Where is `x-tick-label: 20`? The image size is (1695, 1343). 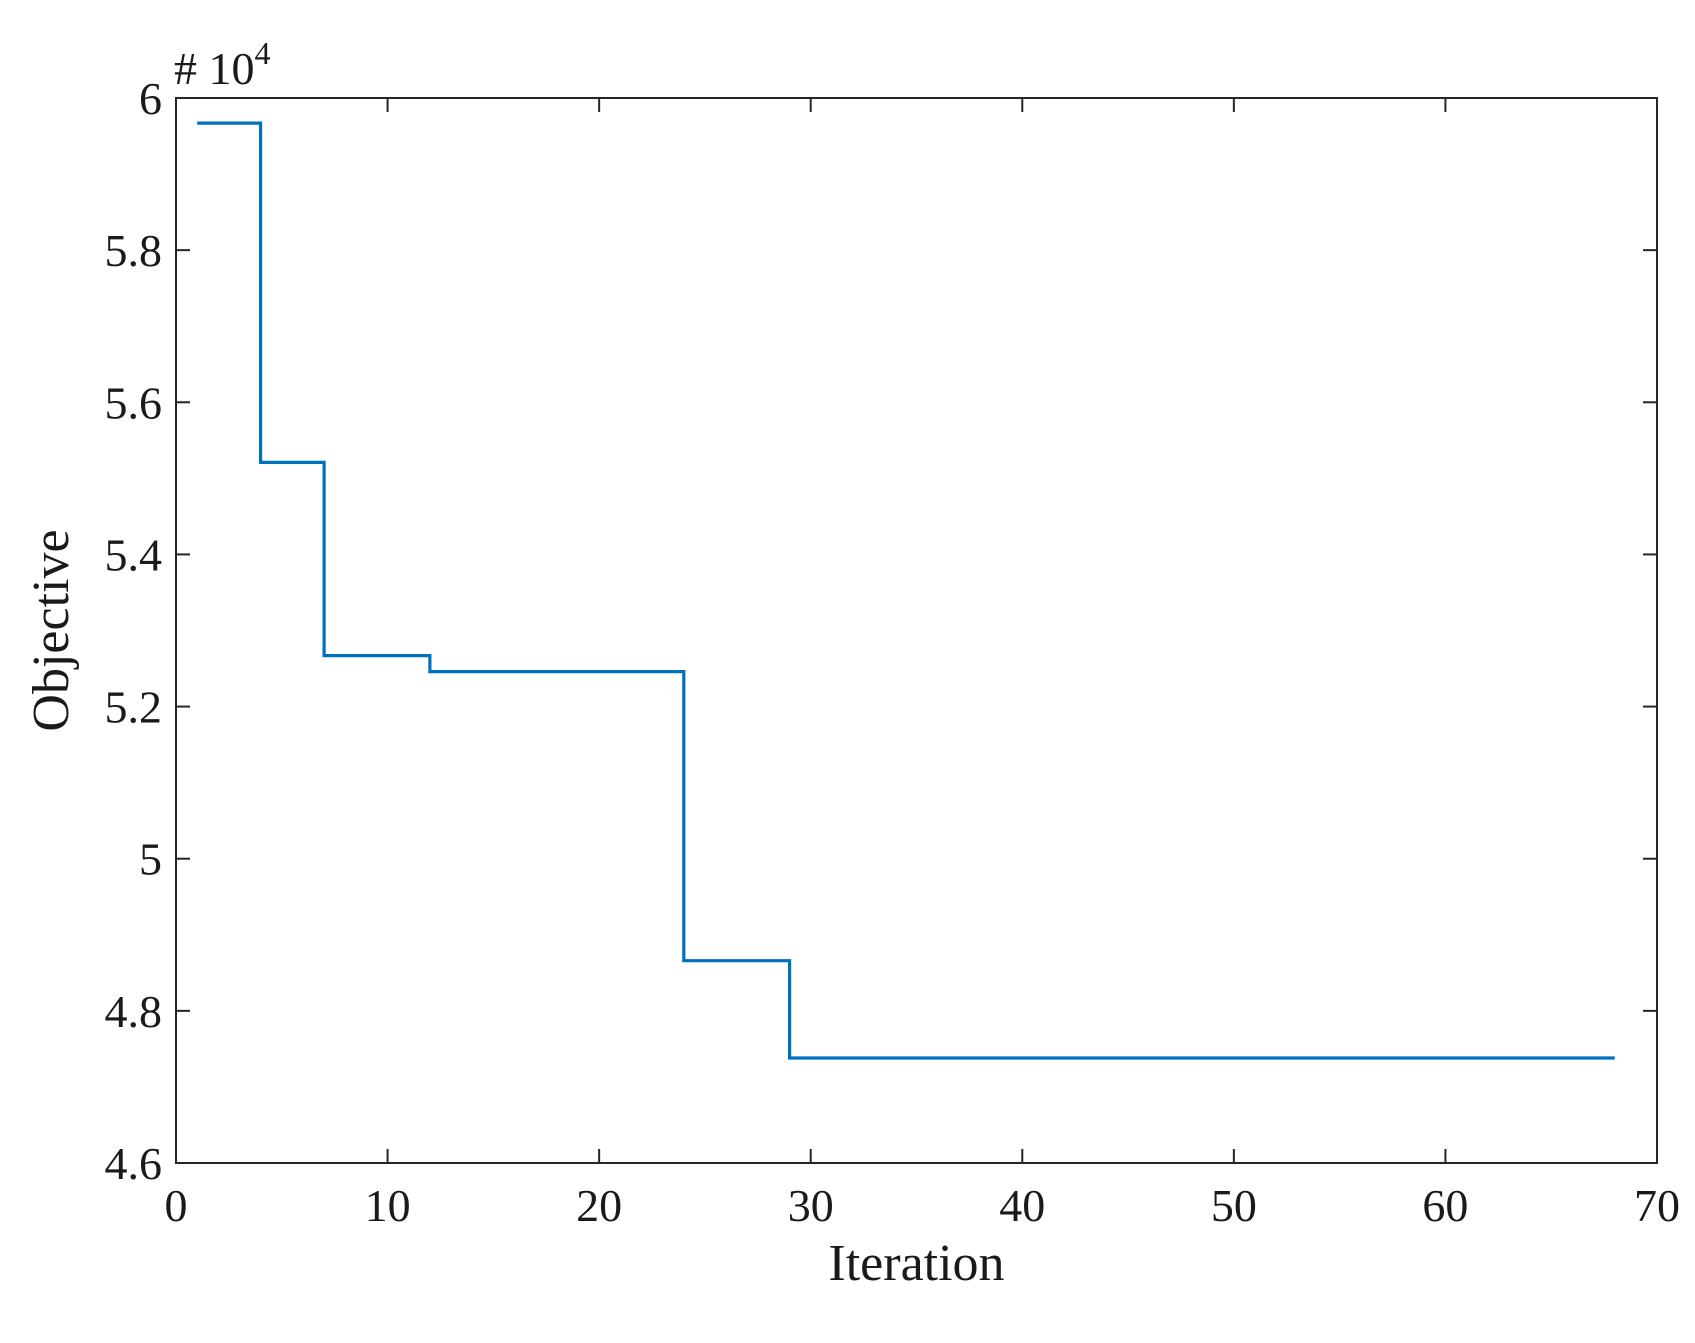
x-tick-label: 20 is located at coordinates (599, 1205).